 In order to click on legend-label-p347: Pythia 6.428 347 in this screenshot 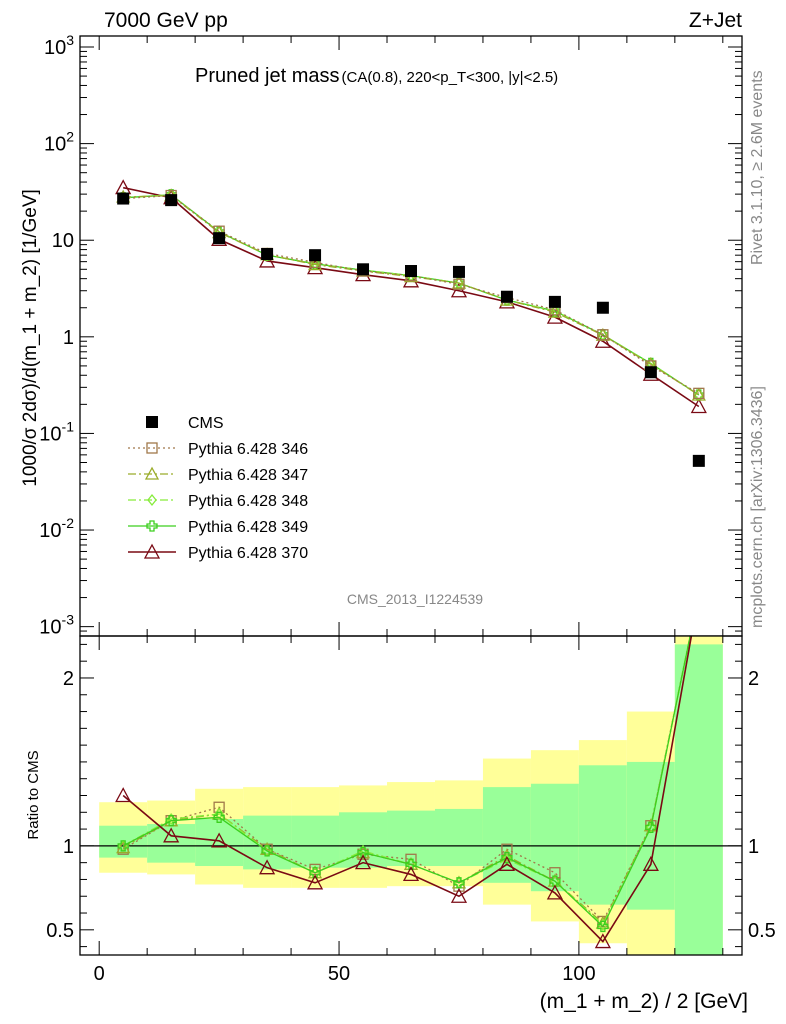, I will do `click(248, 475)`.